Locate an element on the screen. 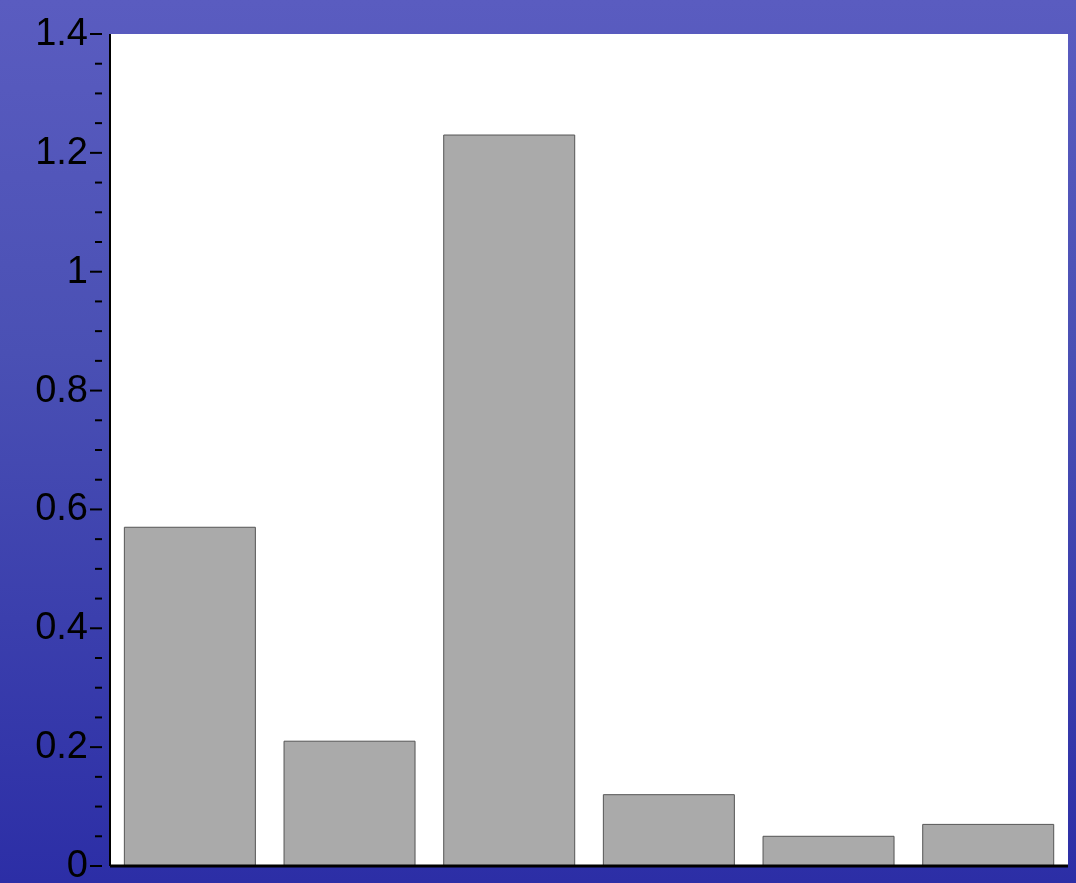 The image size is (1076, 883). y-tick-label: 1.2 is located at coordinates (61, 150).